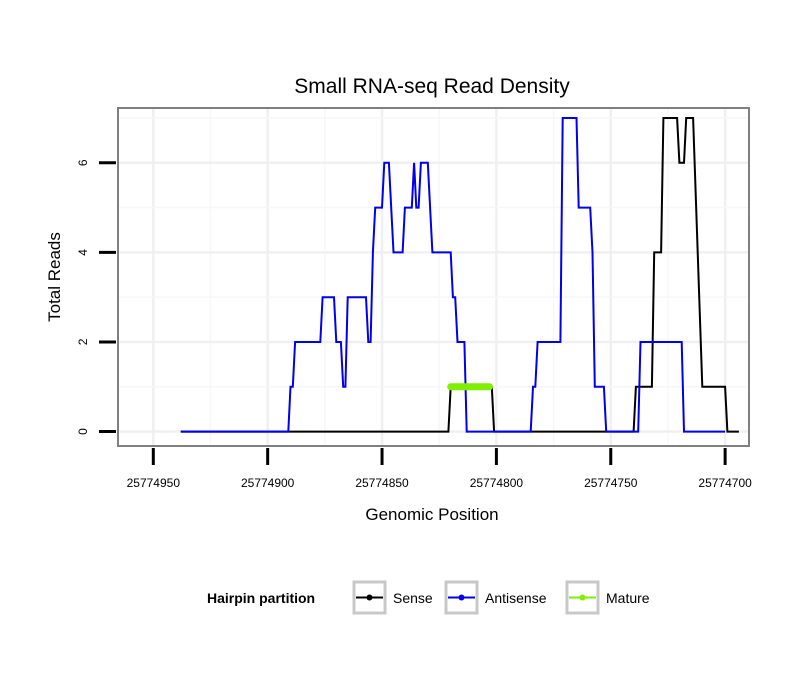 This screenshot has width=810, height=690. I want to click on legend-key-dot-antisense, so click(461, 597).